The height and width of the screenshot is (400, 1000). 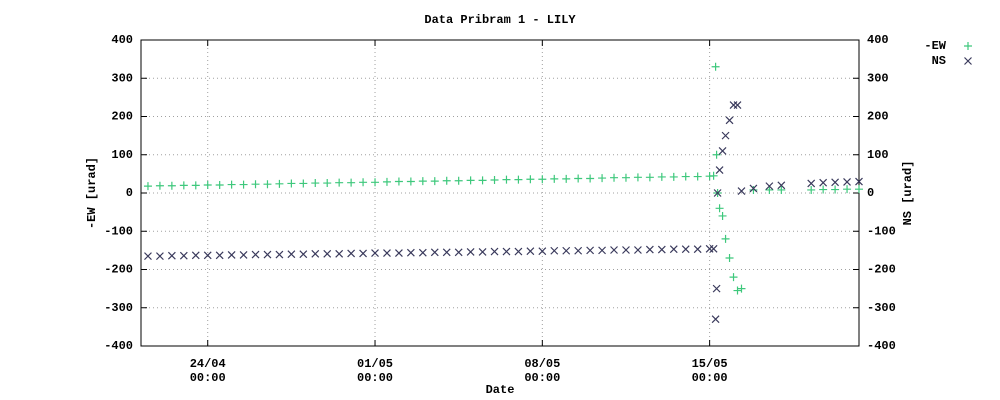 What do you see at coordinates (122, 117) in the screenshot?
I see `y-tick-label: 200` at bounding box center [122, 117].